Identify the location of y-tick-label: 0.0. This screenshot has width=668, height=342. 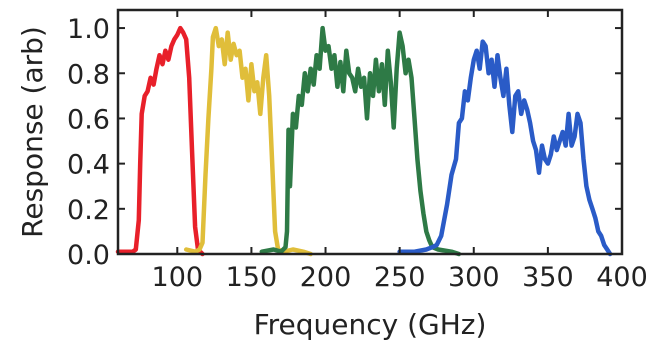
(88, 255).